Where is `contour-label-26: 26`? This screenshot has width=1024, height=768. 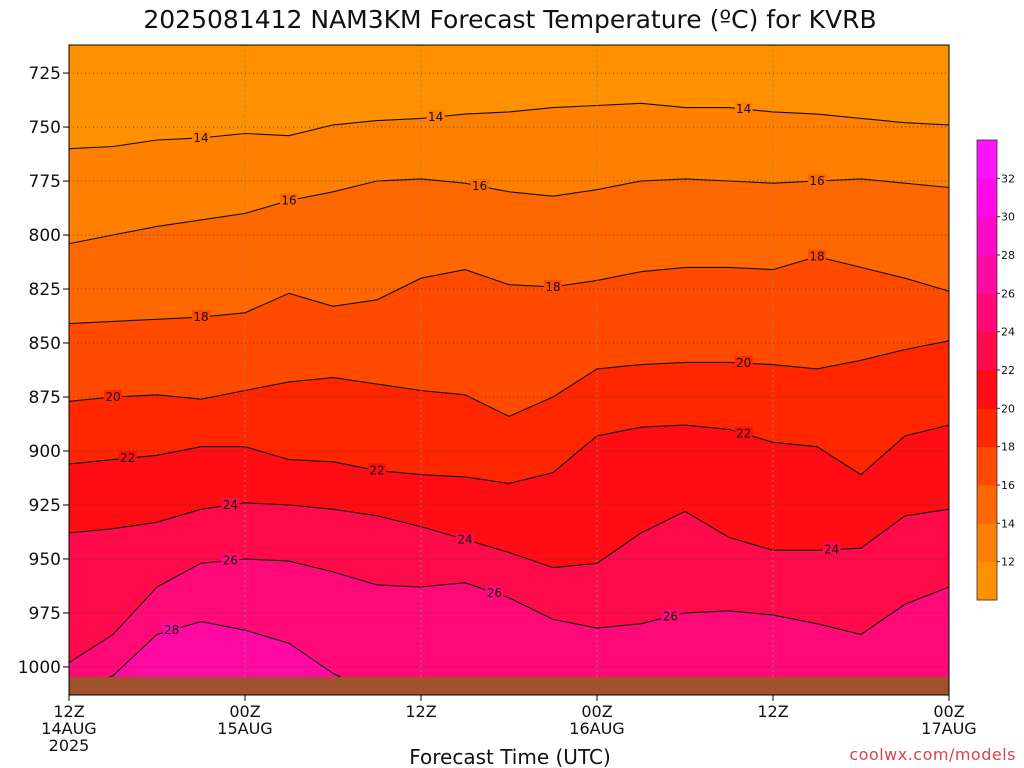
contour-label-26: 26 is located at coordinates (670, 617).